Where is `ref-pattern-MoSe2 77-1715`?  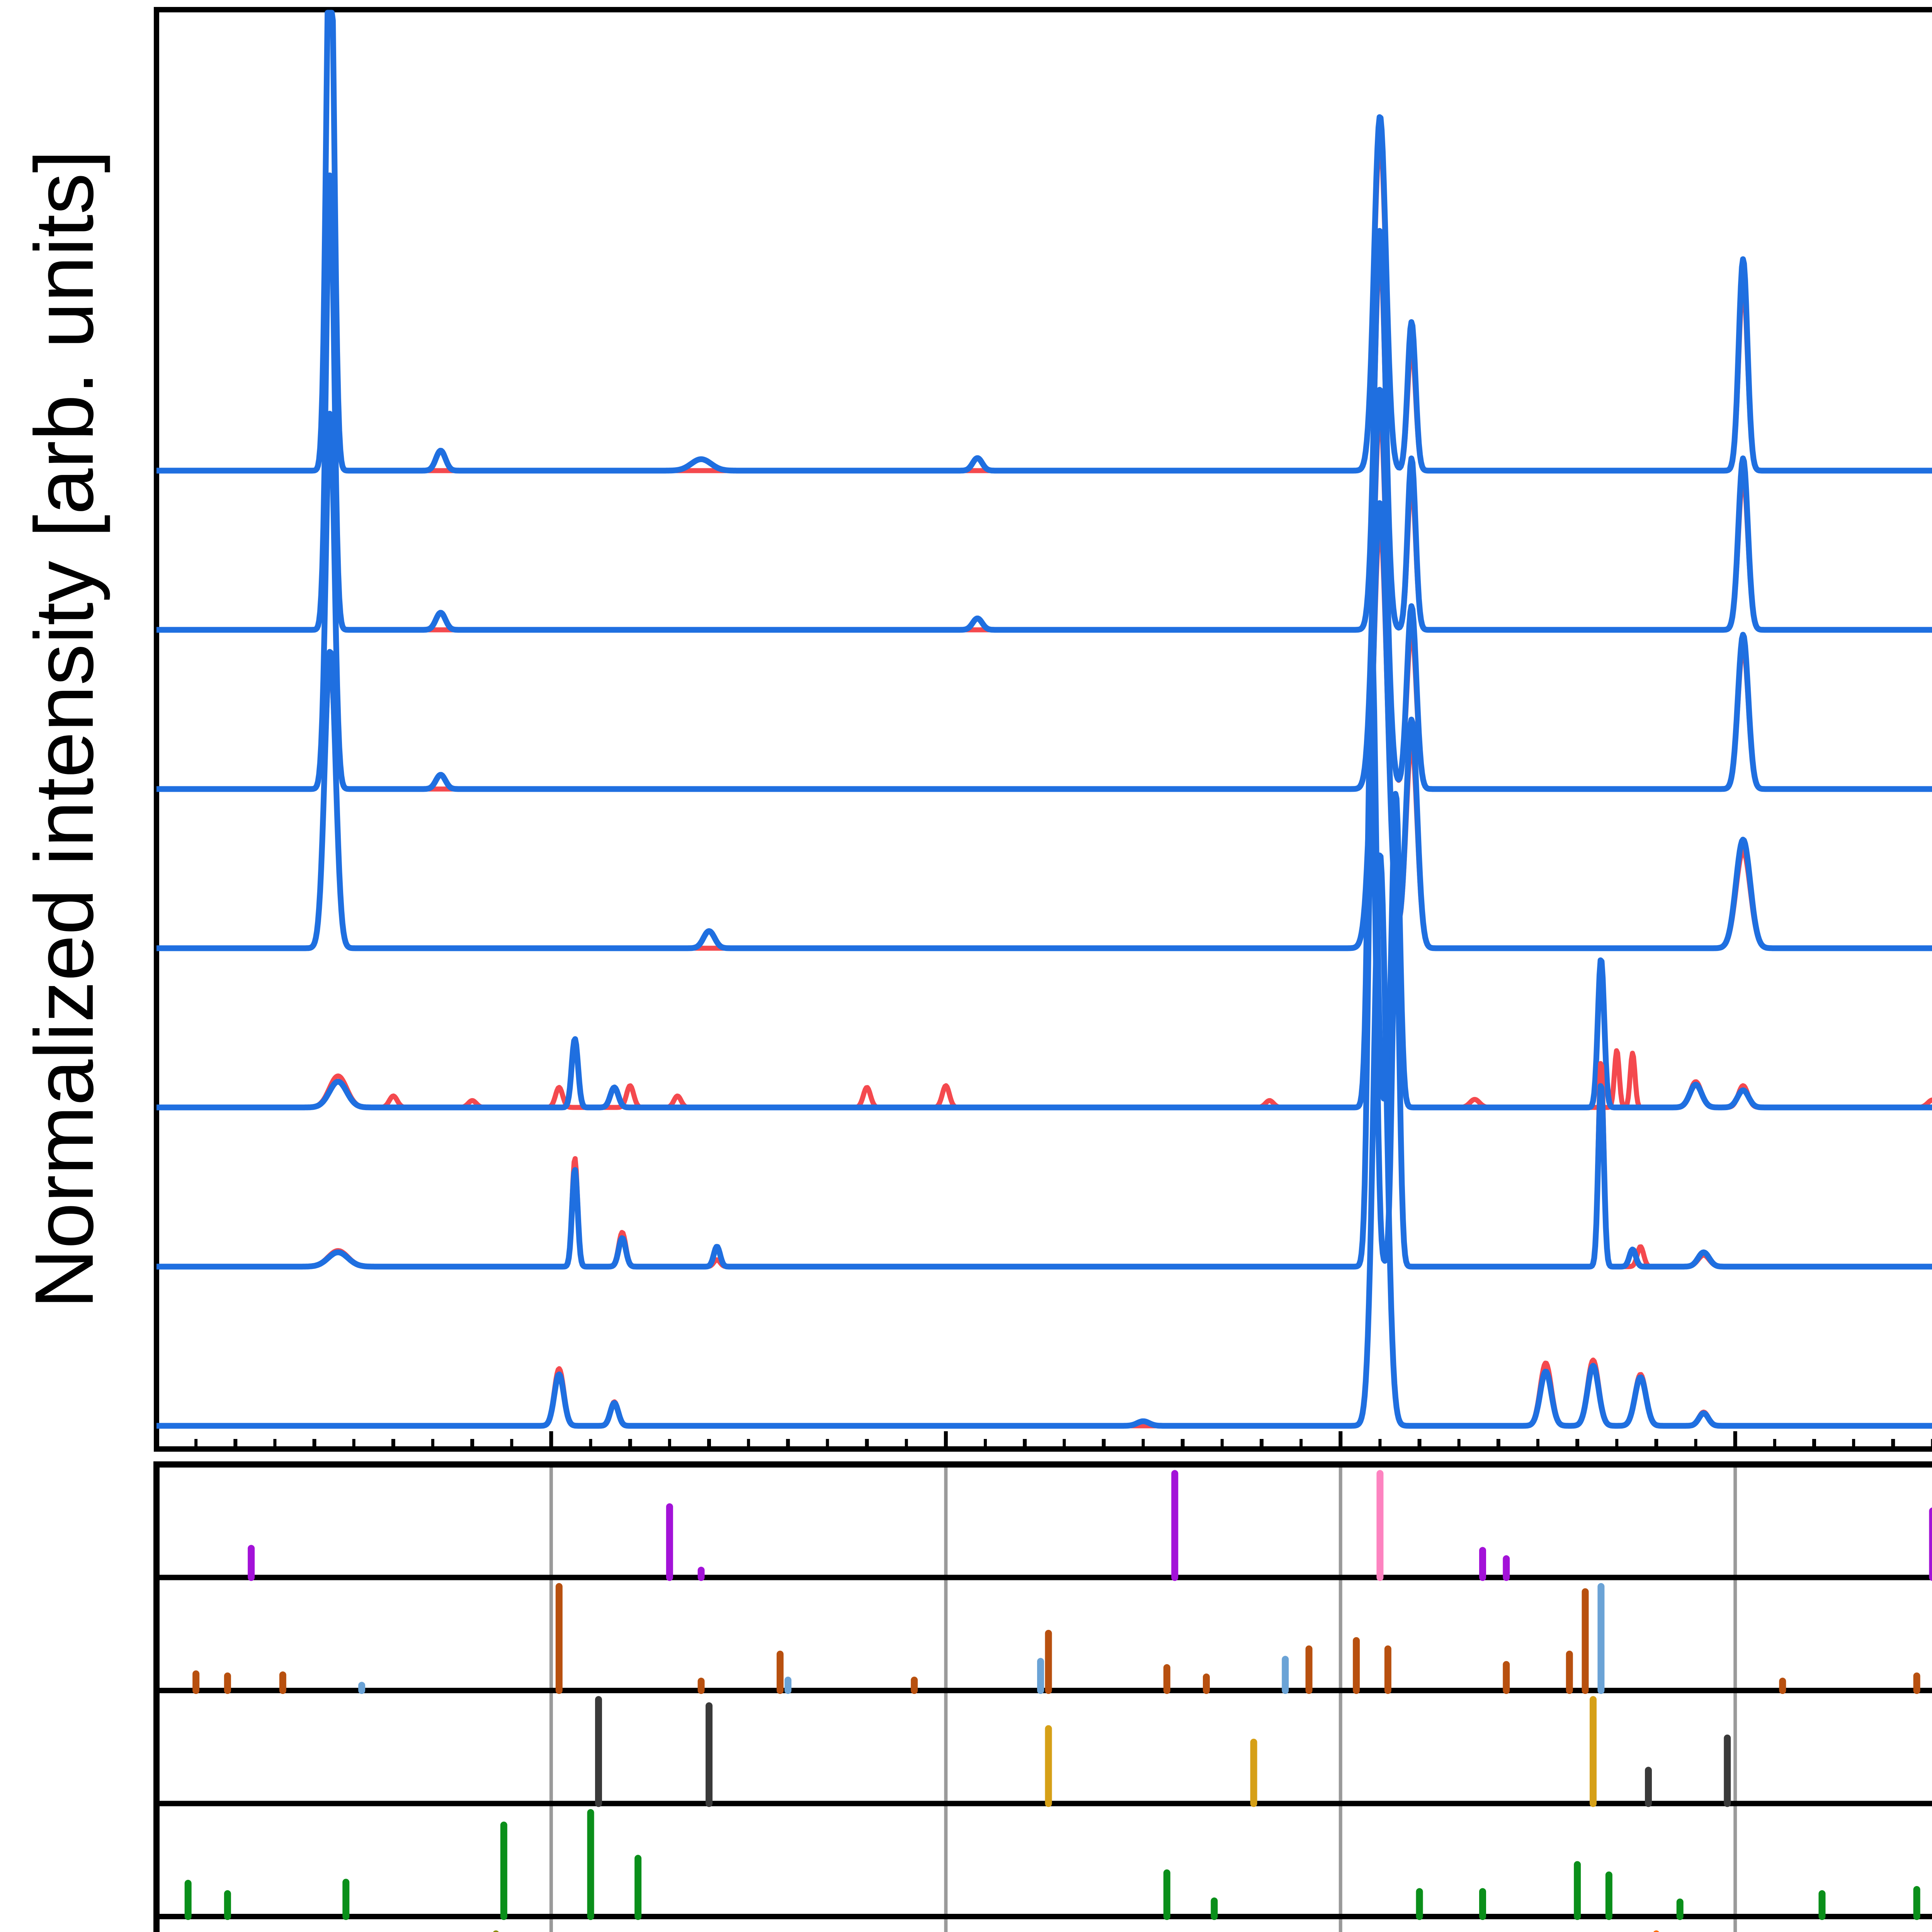
ref-pattern-MoSe2 77-1715 is located at coordinates (1090, 1525).